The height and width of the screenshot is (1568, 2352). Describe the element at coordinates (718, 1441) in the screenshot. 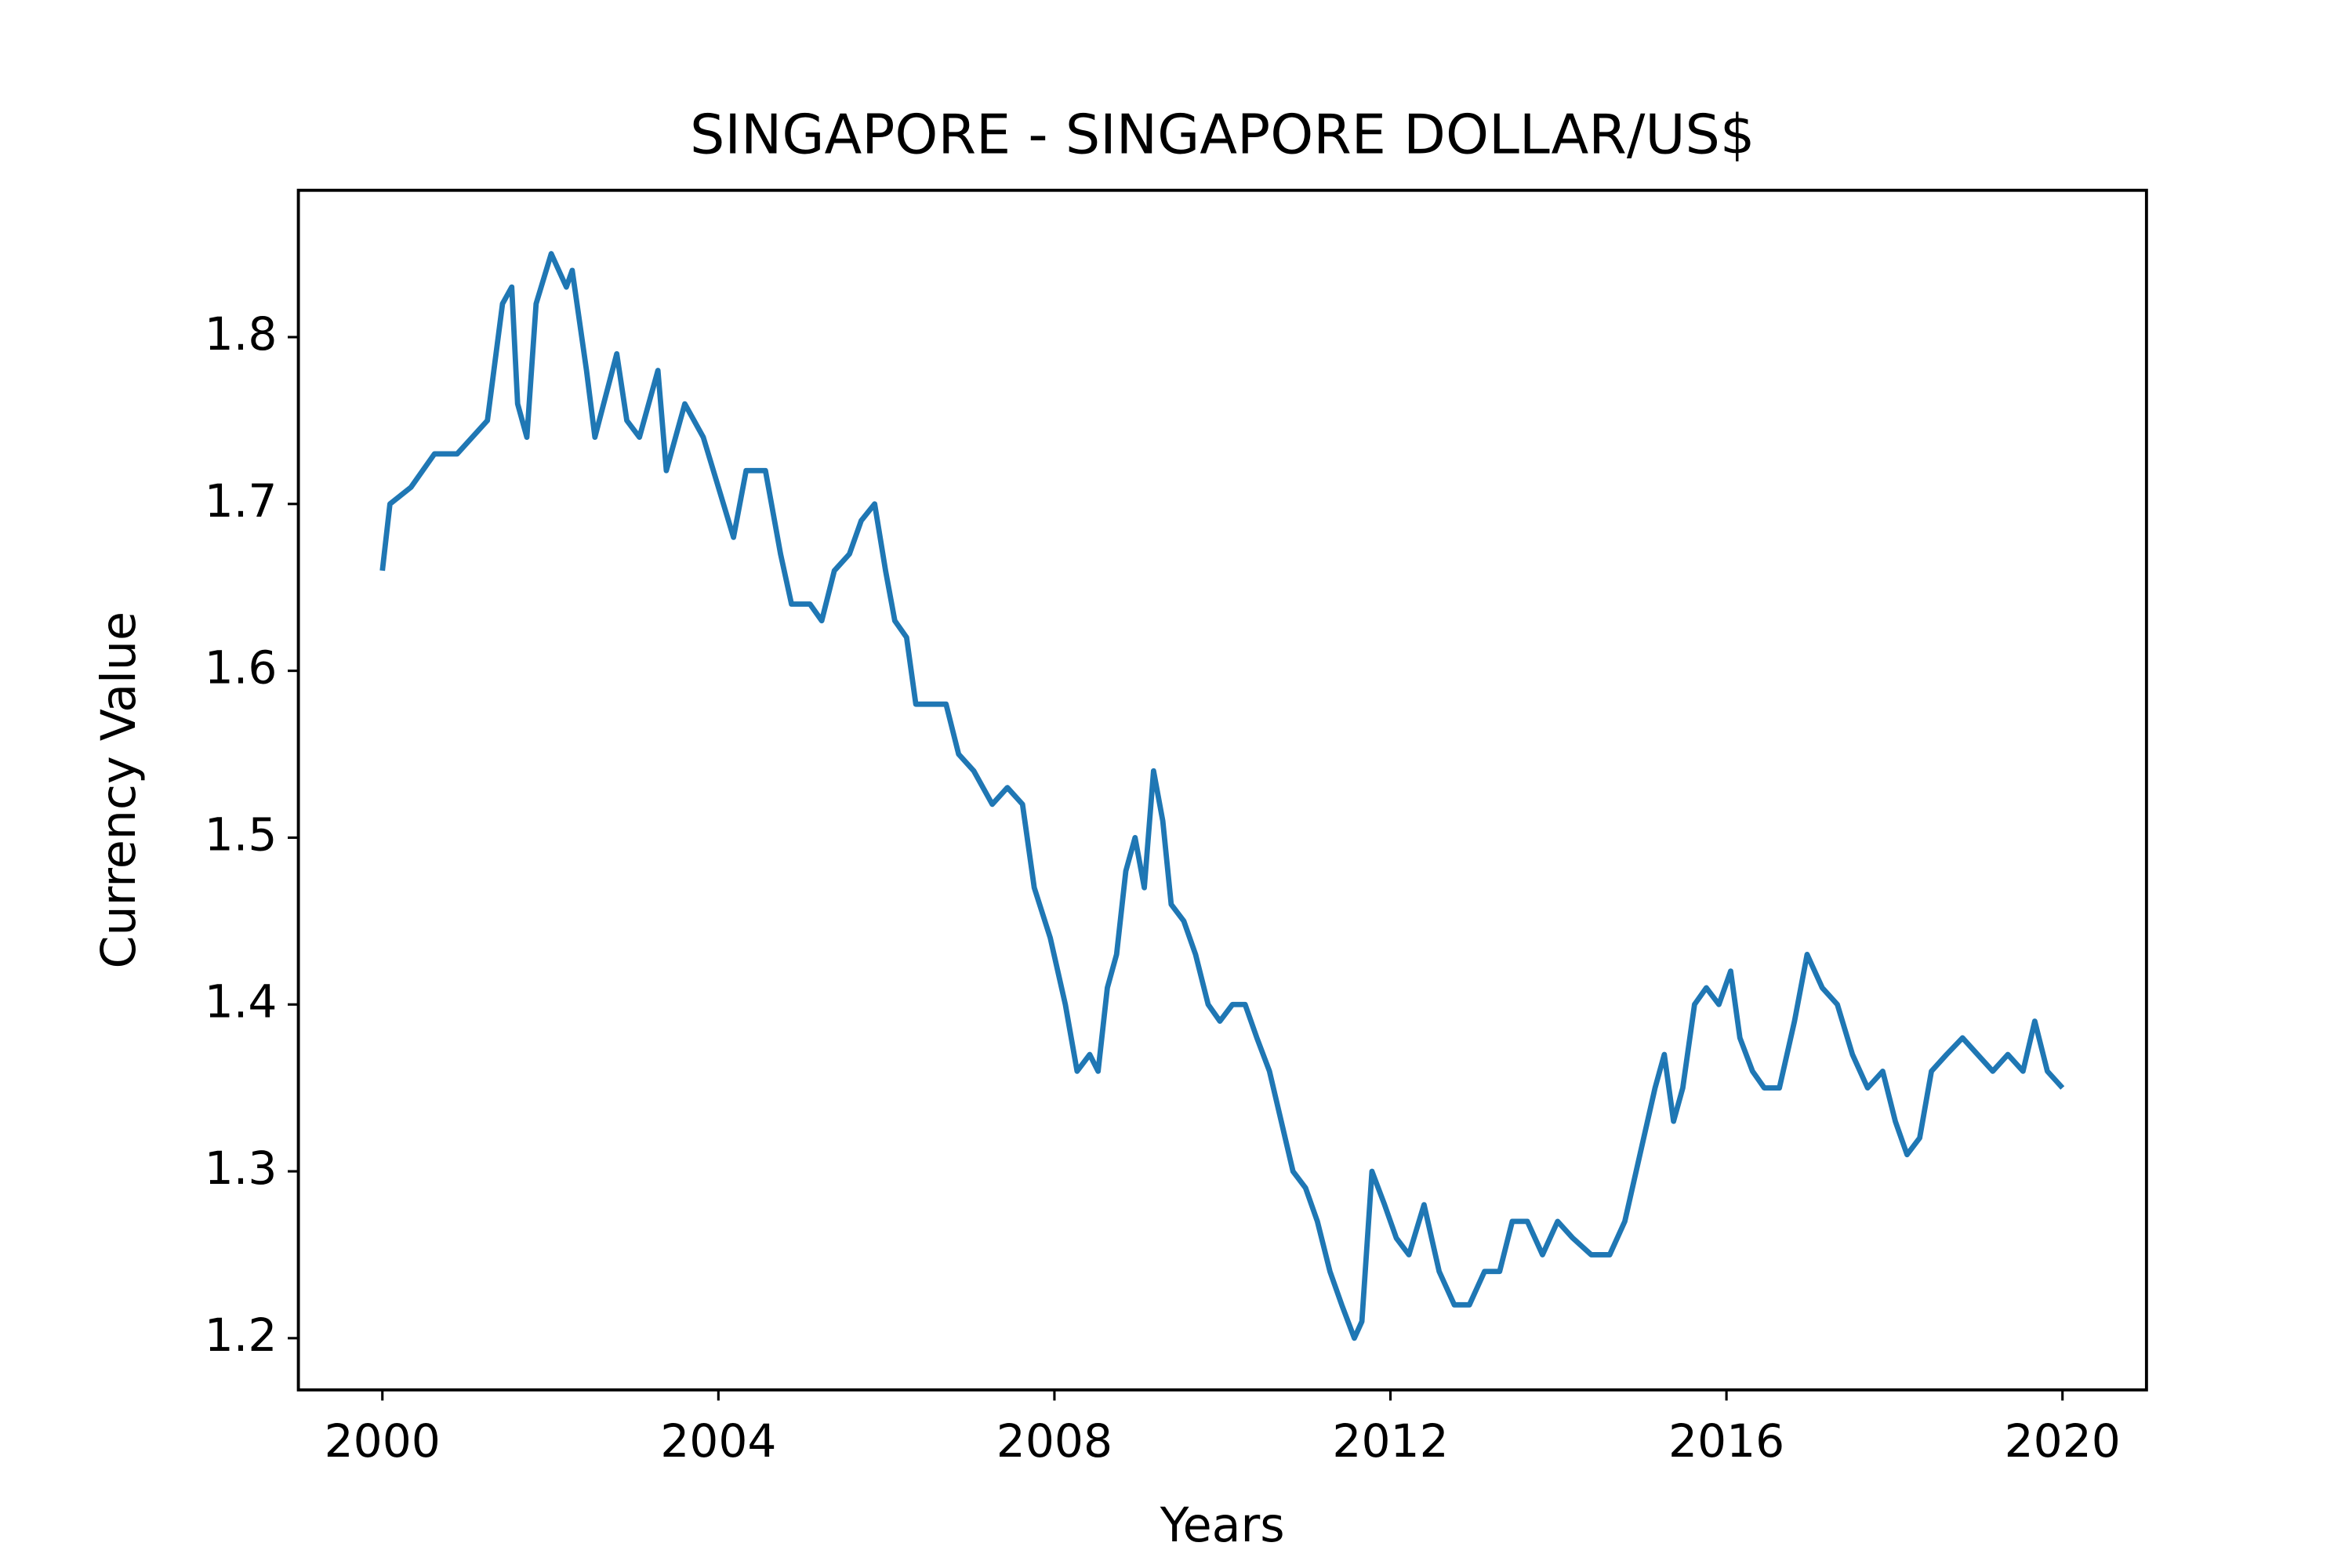

I see `x-tick-label: 2004` at that location.